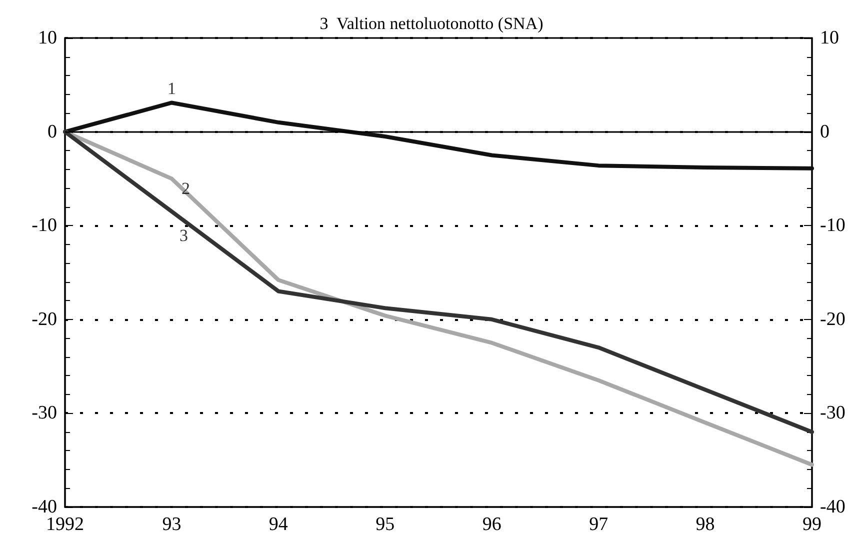  Describe the element at coordinates (825, 131) in the screenshot. I see `y2-tick-label: 0` at that location.